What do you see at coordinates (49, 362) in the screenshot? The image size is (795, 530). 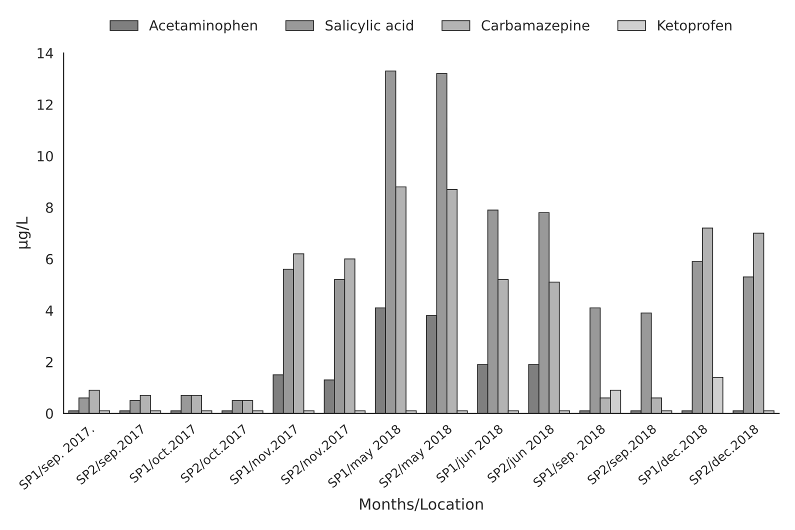 I see `y-tick-label: 2` at bounding box center [49, 362].